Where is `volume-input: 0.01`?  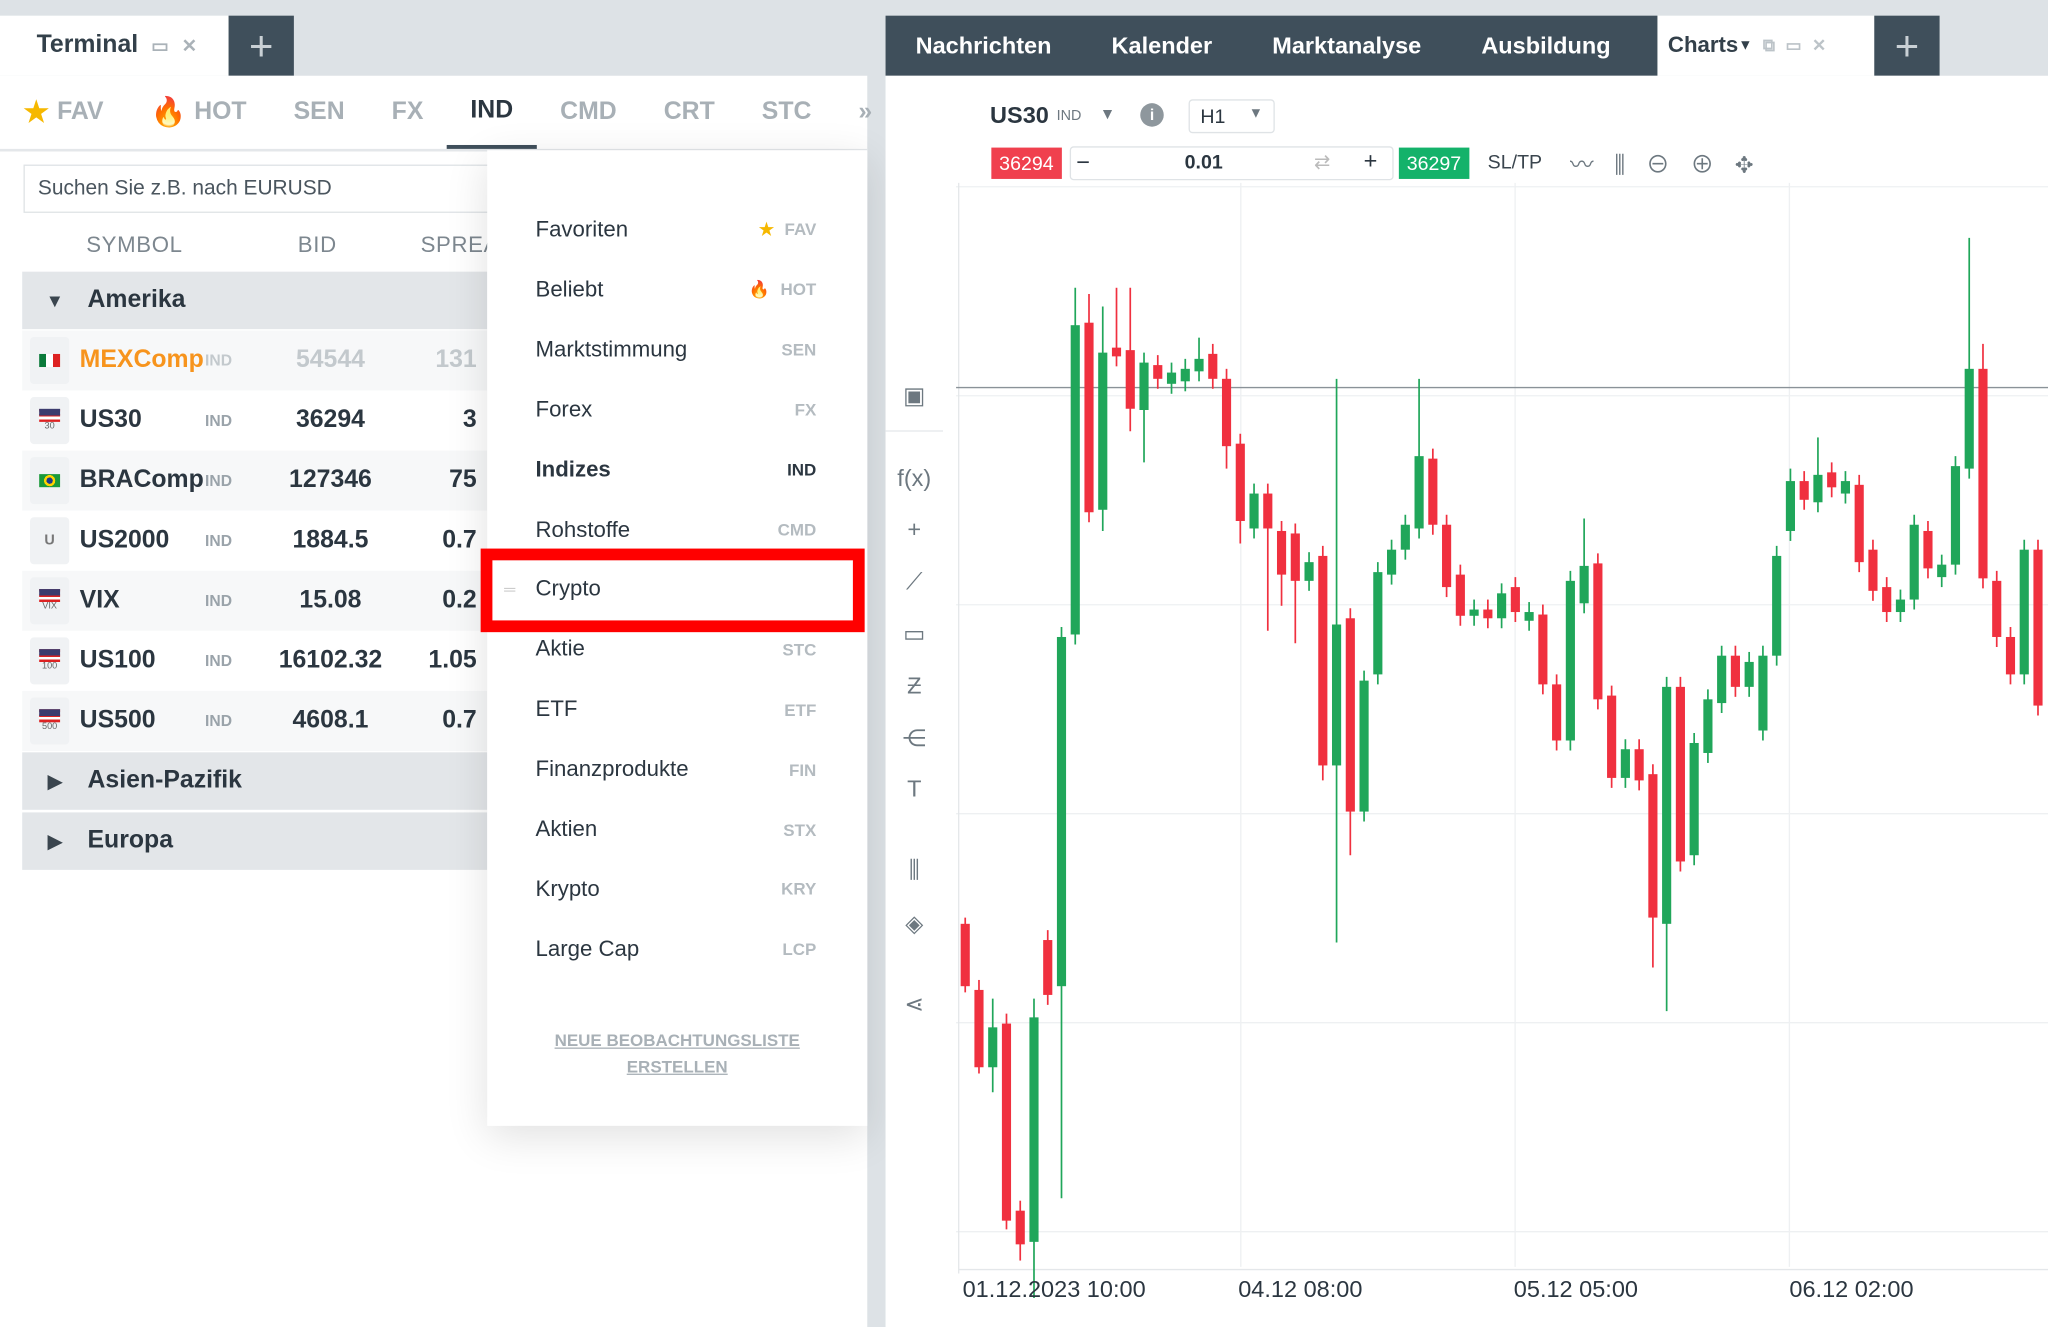
volume-input: 0.01 is located at coordinates (1203, 162).